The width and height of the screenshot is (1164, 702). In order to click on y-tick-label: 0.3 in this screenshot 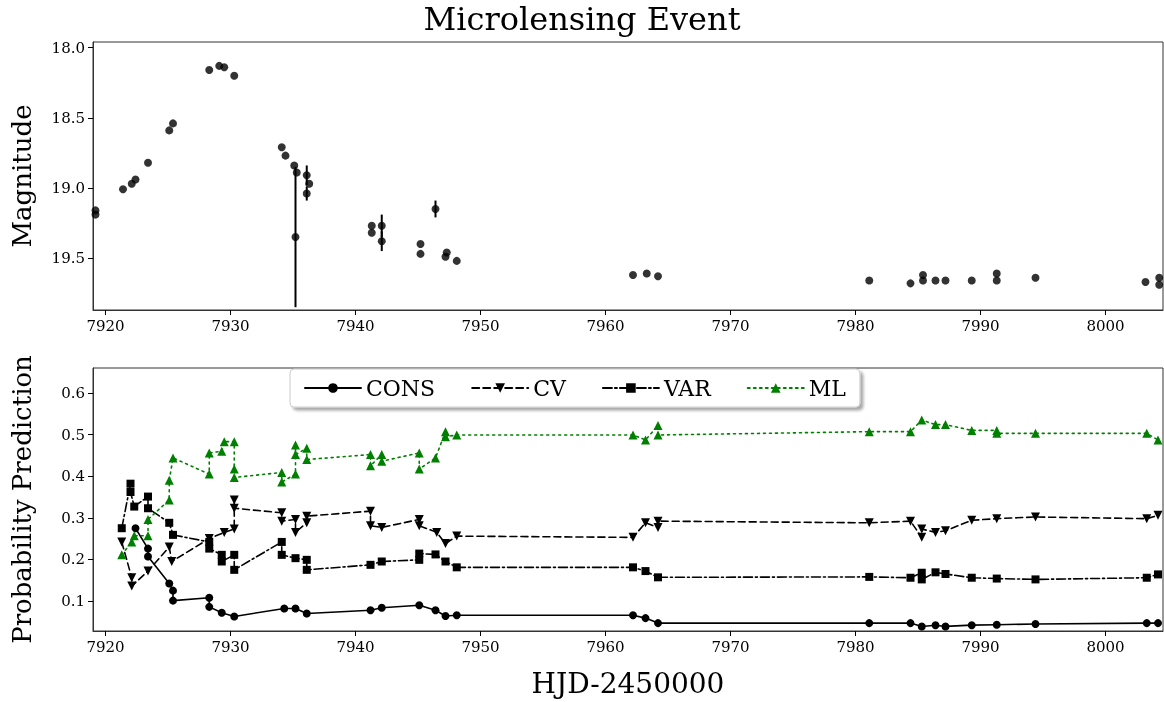, I will do `click(73, 517)`.